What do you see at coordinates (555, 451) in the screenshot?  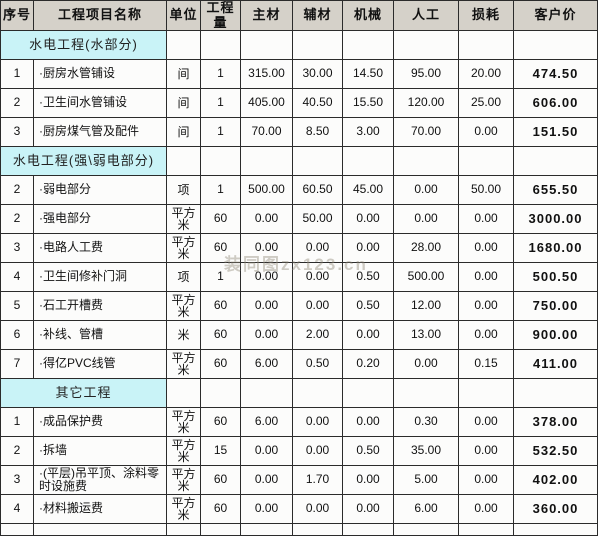 I see `cell-customer-price: 532.50` at bounding box center [555, 451].